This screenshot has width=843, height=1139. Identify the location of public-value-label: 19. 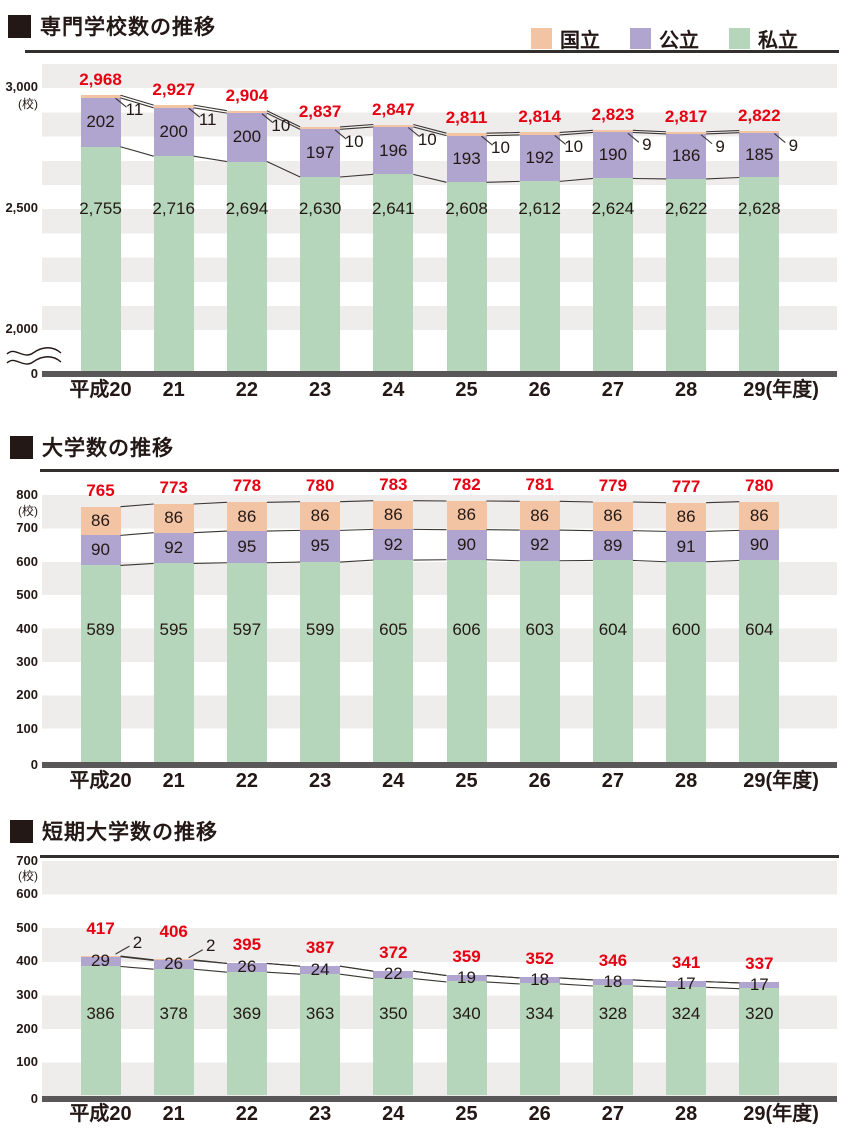
(466, 978).